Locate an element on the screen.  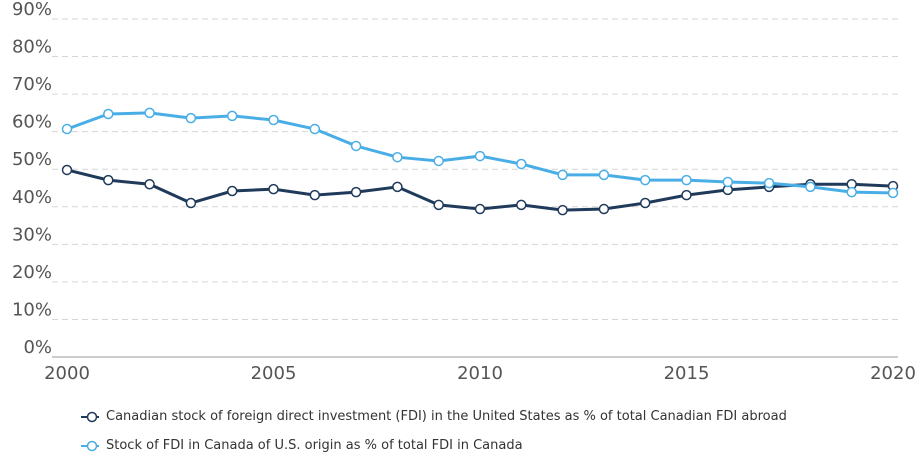
y-tick-label: 80% is located at coordinates (32, 47).